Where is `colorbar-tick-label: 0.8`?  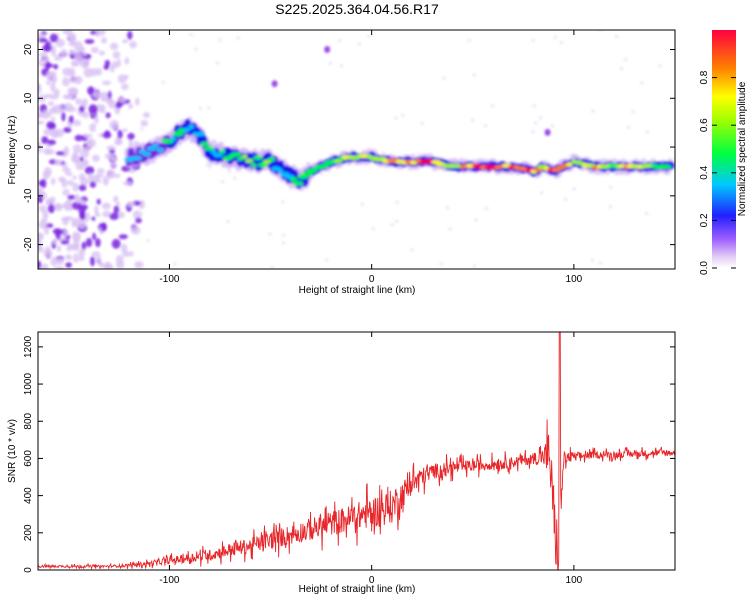 colorbar-tick-label: 0.8 is located at coordinates (704, 77).